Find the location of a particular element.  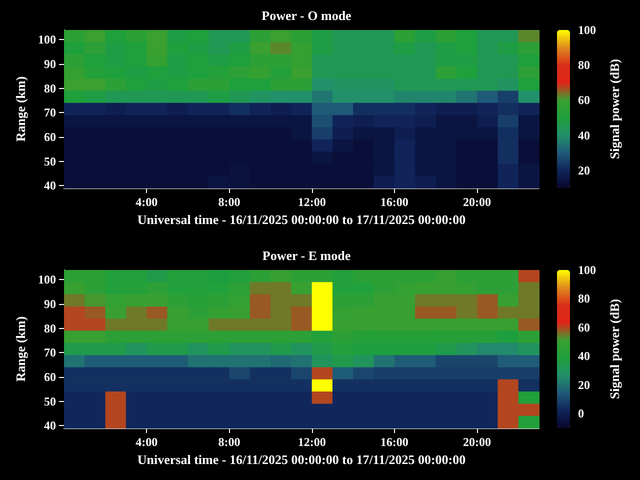

chart-title: Power - E mode is located at coordinates (306, 255).